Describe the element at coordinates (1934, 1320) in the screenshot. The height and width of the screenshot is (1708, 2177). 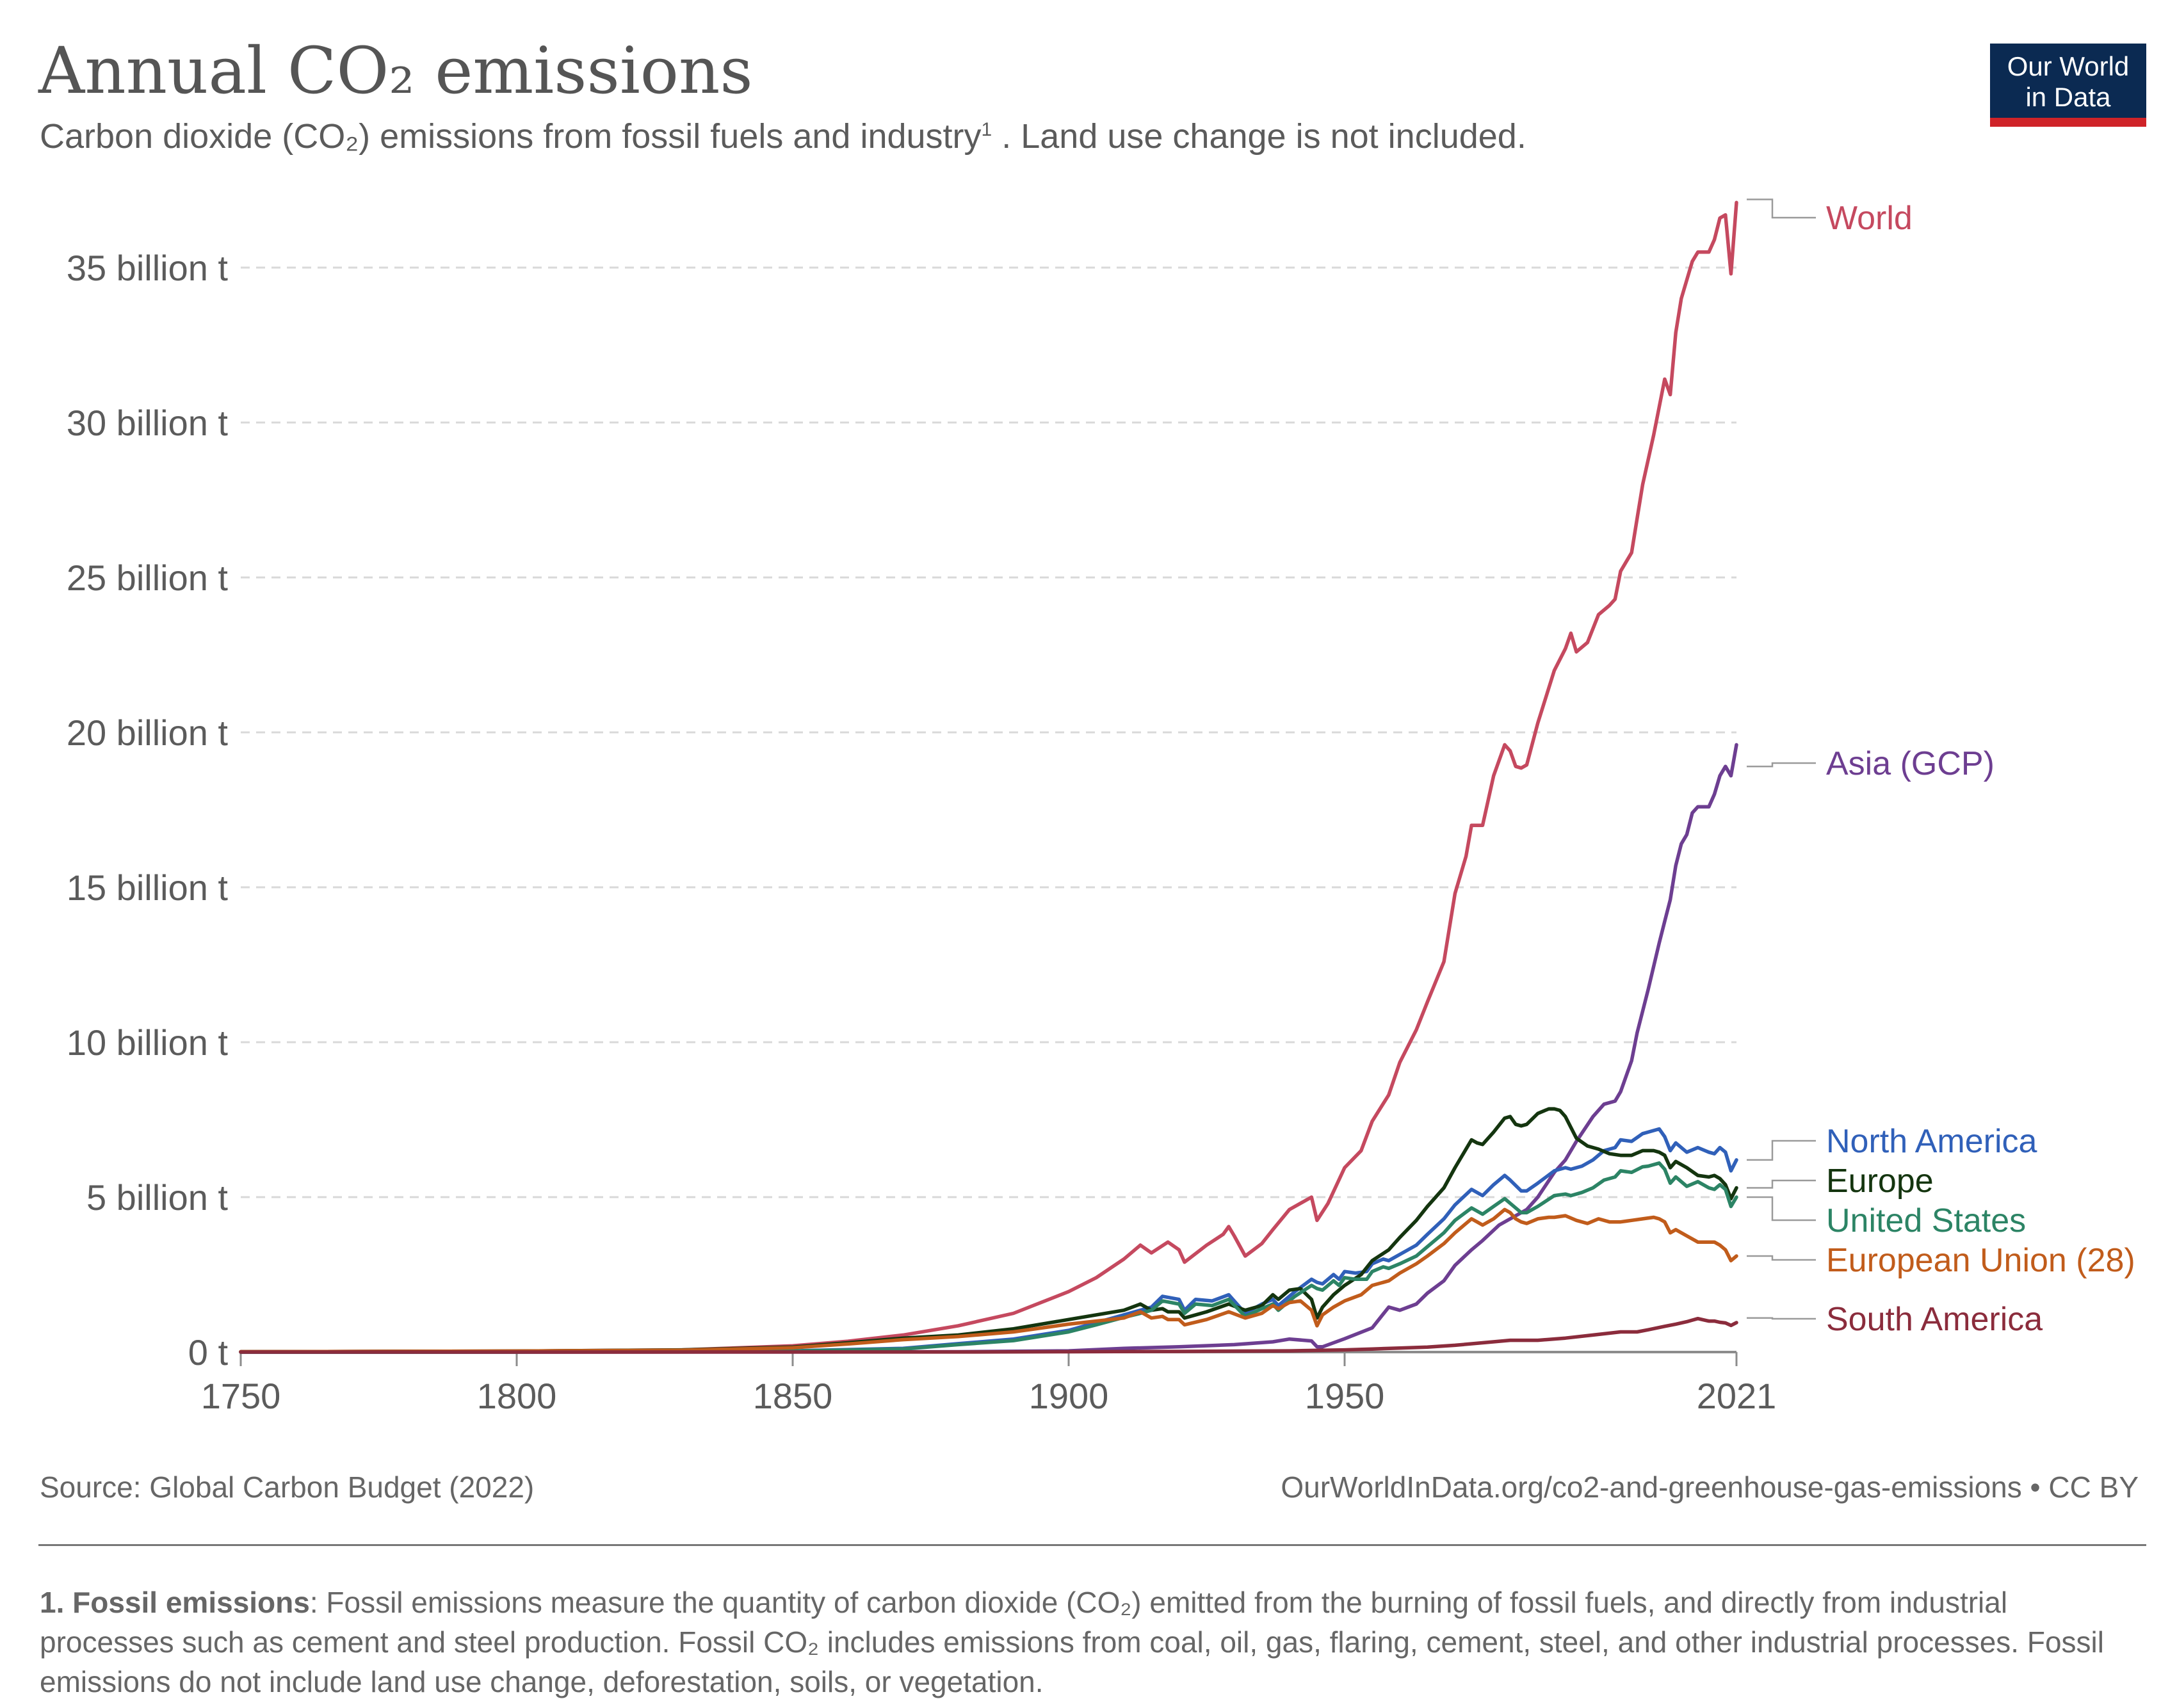
I see `series-label-south-america: South America` at that location.